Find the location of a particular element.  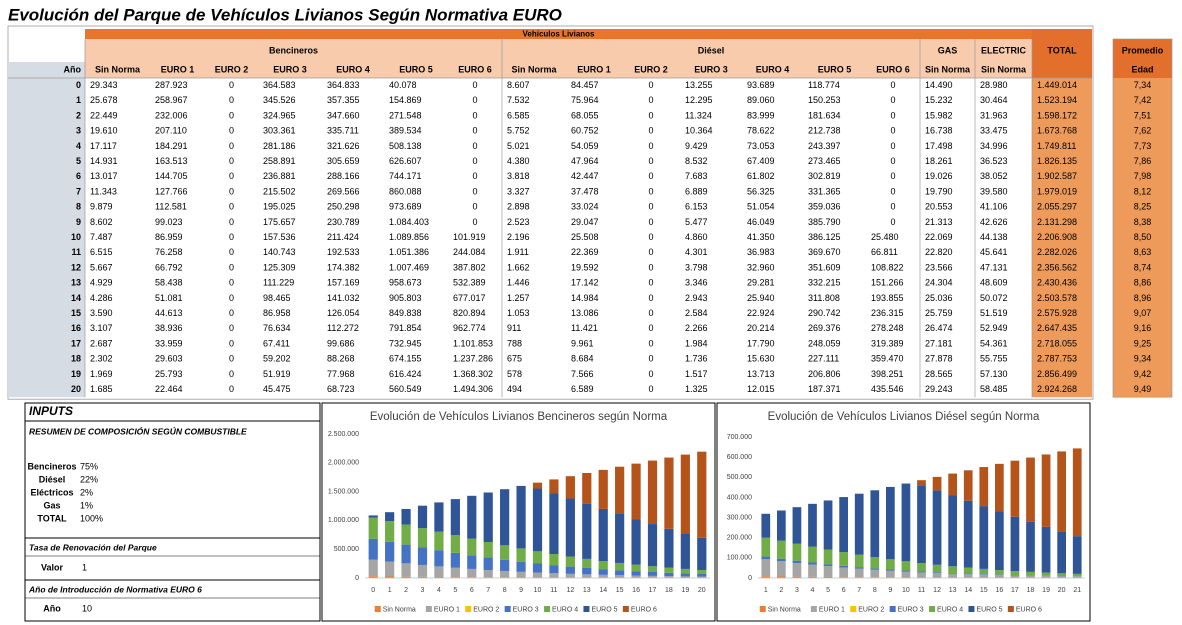

cell: 66.792 is located at coordinates (169, 267).